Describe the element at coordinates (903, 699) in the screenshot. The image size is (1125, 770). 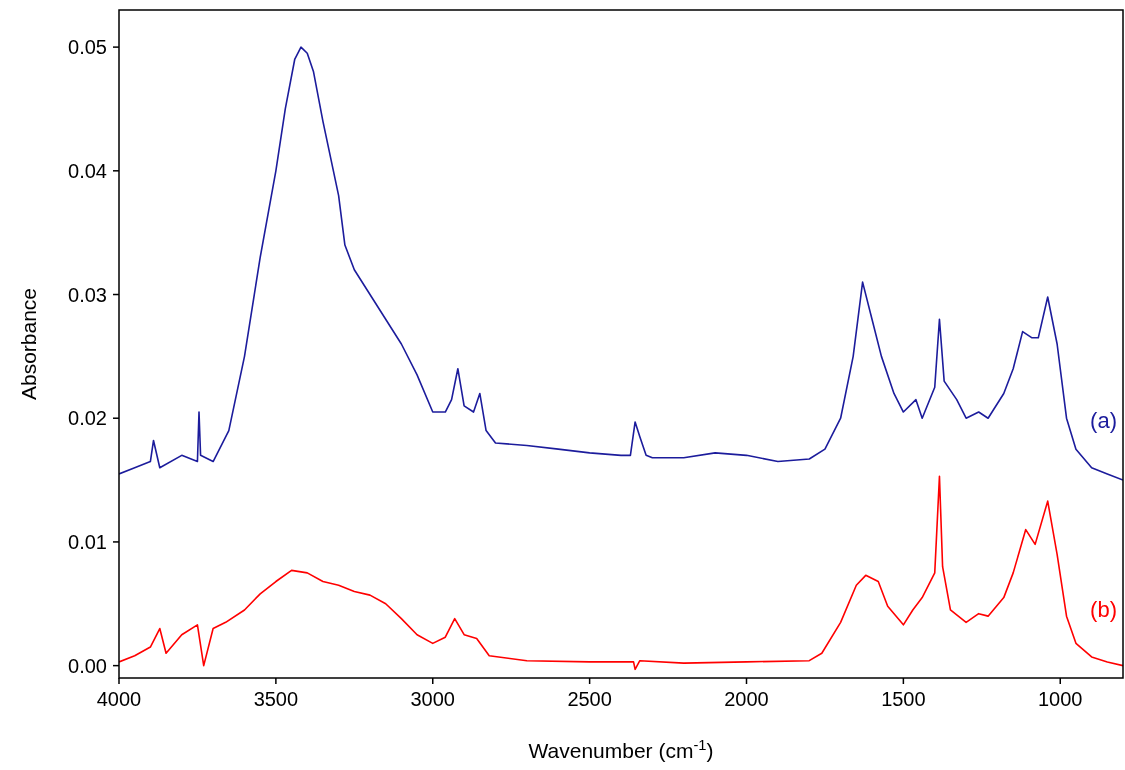
I see `x-tick-label: 1500` at that location.